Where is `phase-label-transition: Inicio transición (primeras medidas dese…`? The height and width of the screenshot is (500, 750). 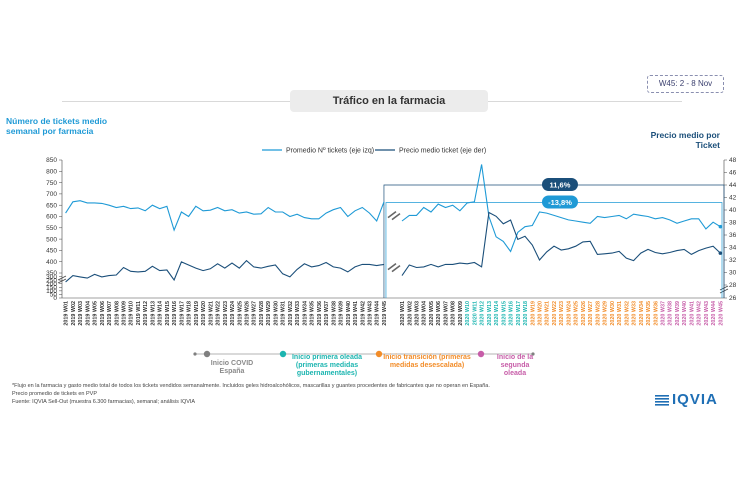 phase-label-transition: Inicio transición (primeras medidas dese… is located at coordinates (427, 361).